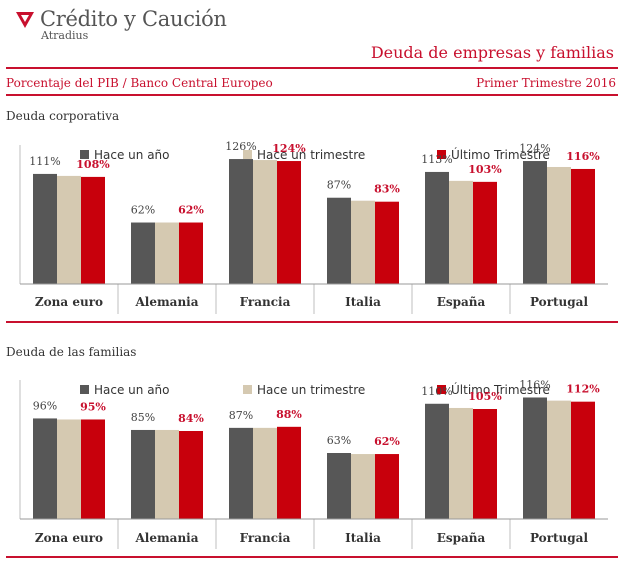 The height and width of the screenshot is (564, 624). Describe the element at coordinates (191, 210) in the screenshot. I see `value-label-last-0-1: 62%` at that location.